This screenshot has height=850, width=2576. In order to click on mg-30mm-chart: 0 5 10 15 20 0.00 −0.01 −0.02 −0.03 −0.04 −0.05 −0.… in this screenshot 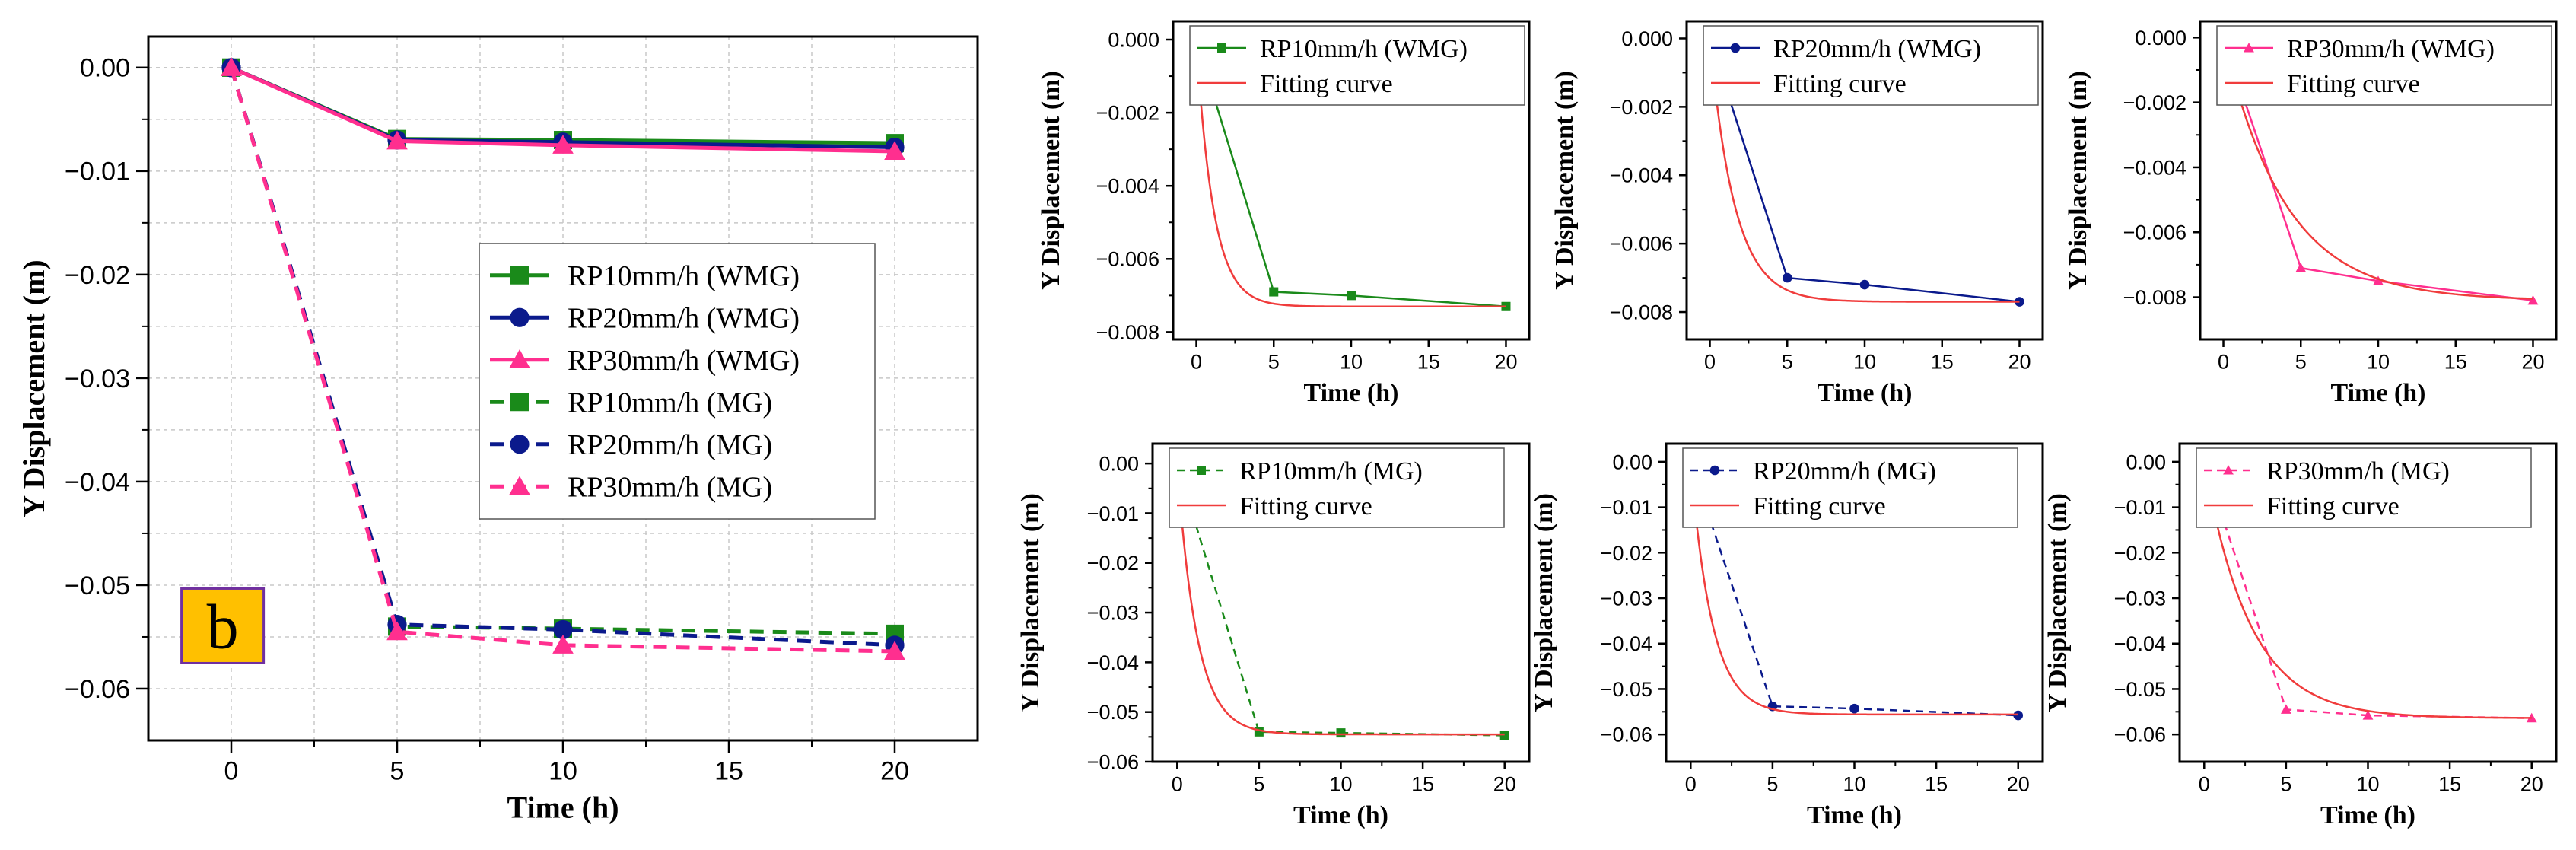, I will do `click(2301, 635)`.